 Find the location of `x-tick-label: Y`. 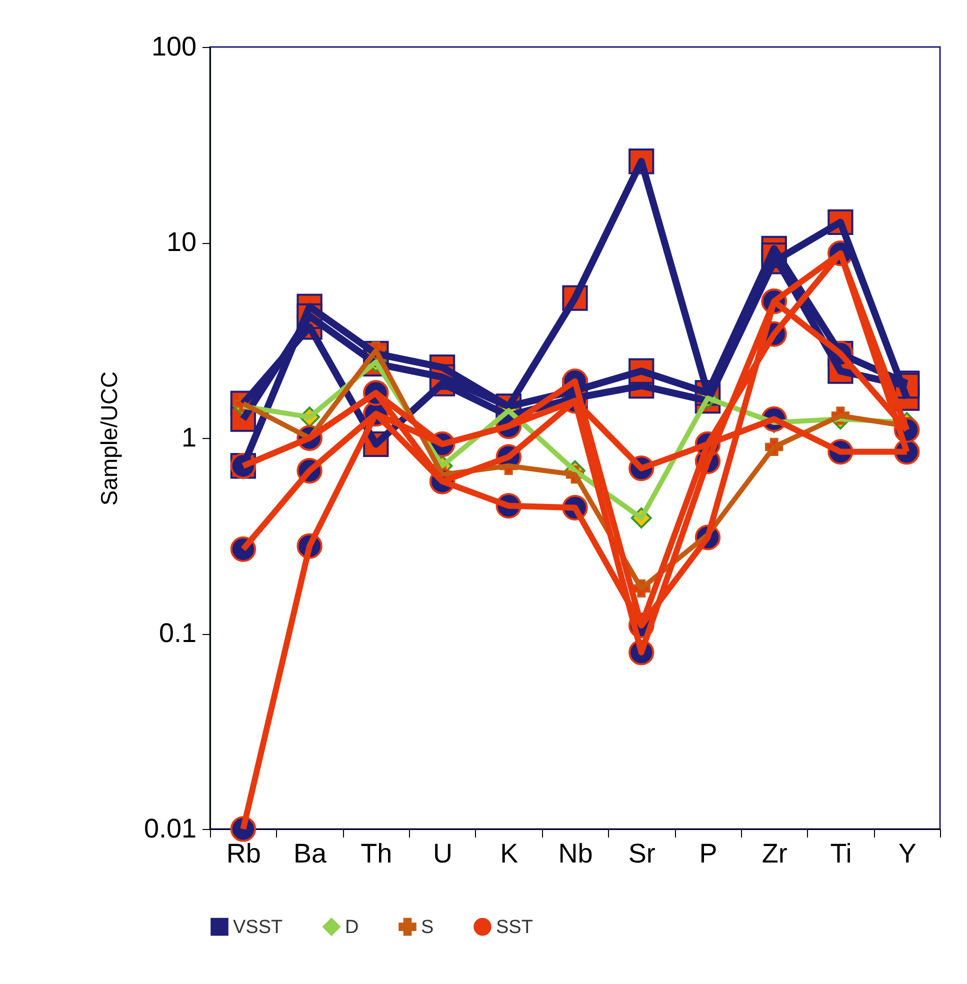

x-tick-label: Y is located at coordinates (907, 853).